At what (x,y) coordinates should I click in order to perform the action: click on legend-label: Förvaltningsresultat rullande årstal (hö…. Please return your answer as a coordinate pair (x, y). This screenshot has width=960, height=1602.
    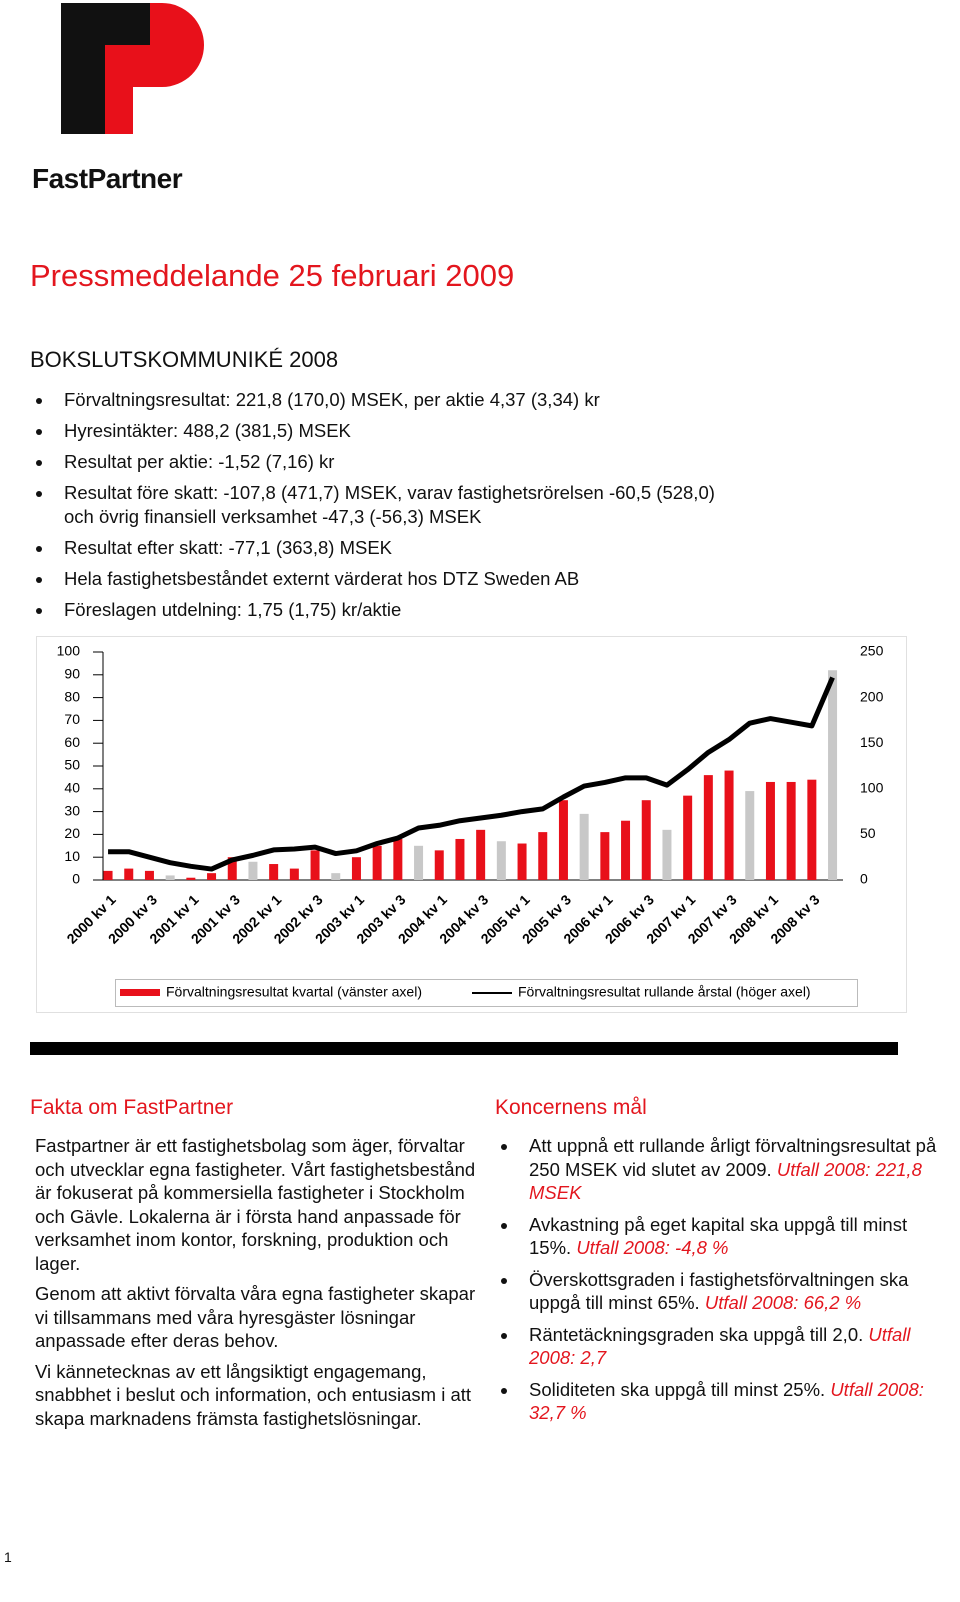
    Looking at the image, I should click on (664, 992).